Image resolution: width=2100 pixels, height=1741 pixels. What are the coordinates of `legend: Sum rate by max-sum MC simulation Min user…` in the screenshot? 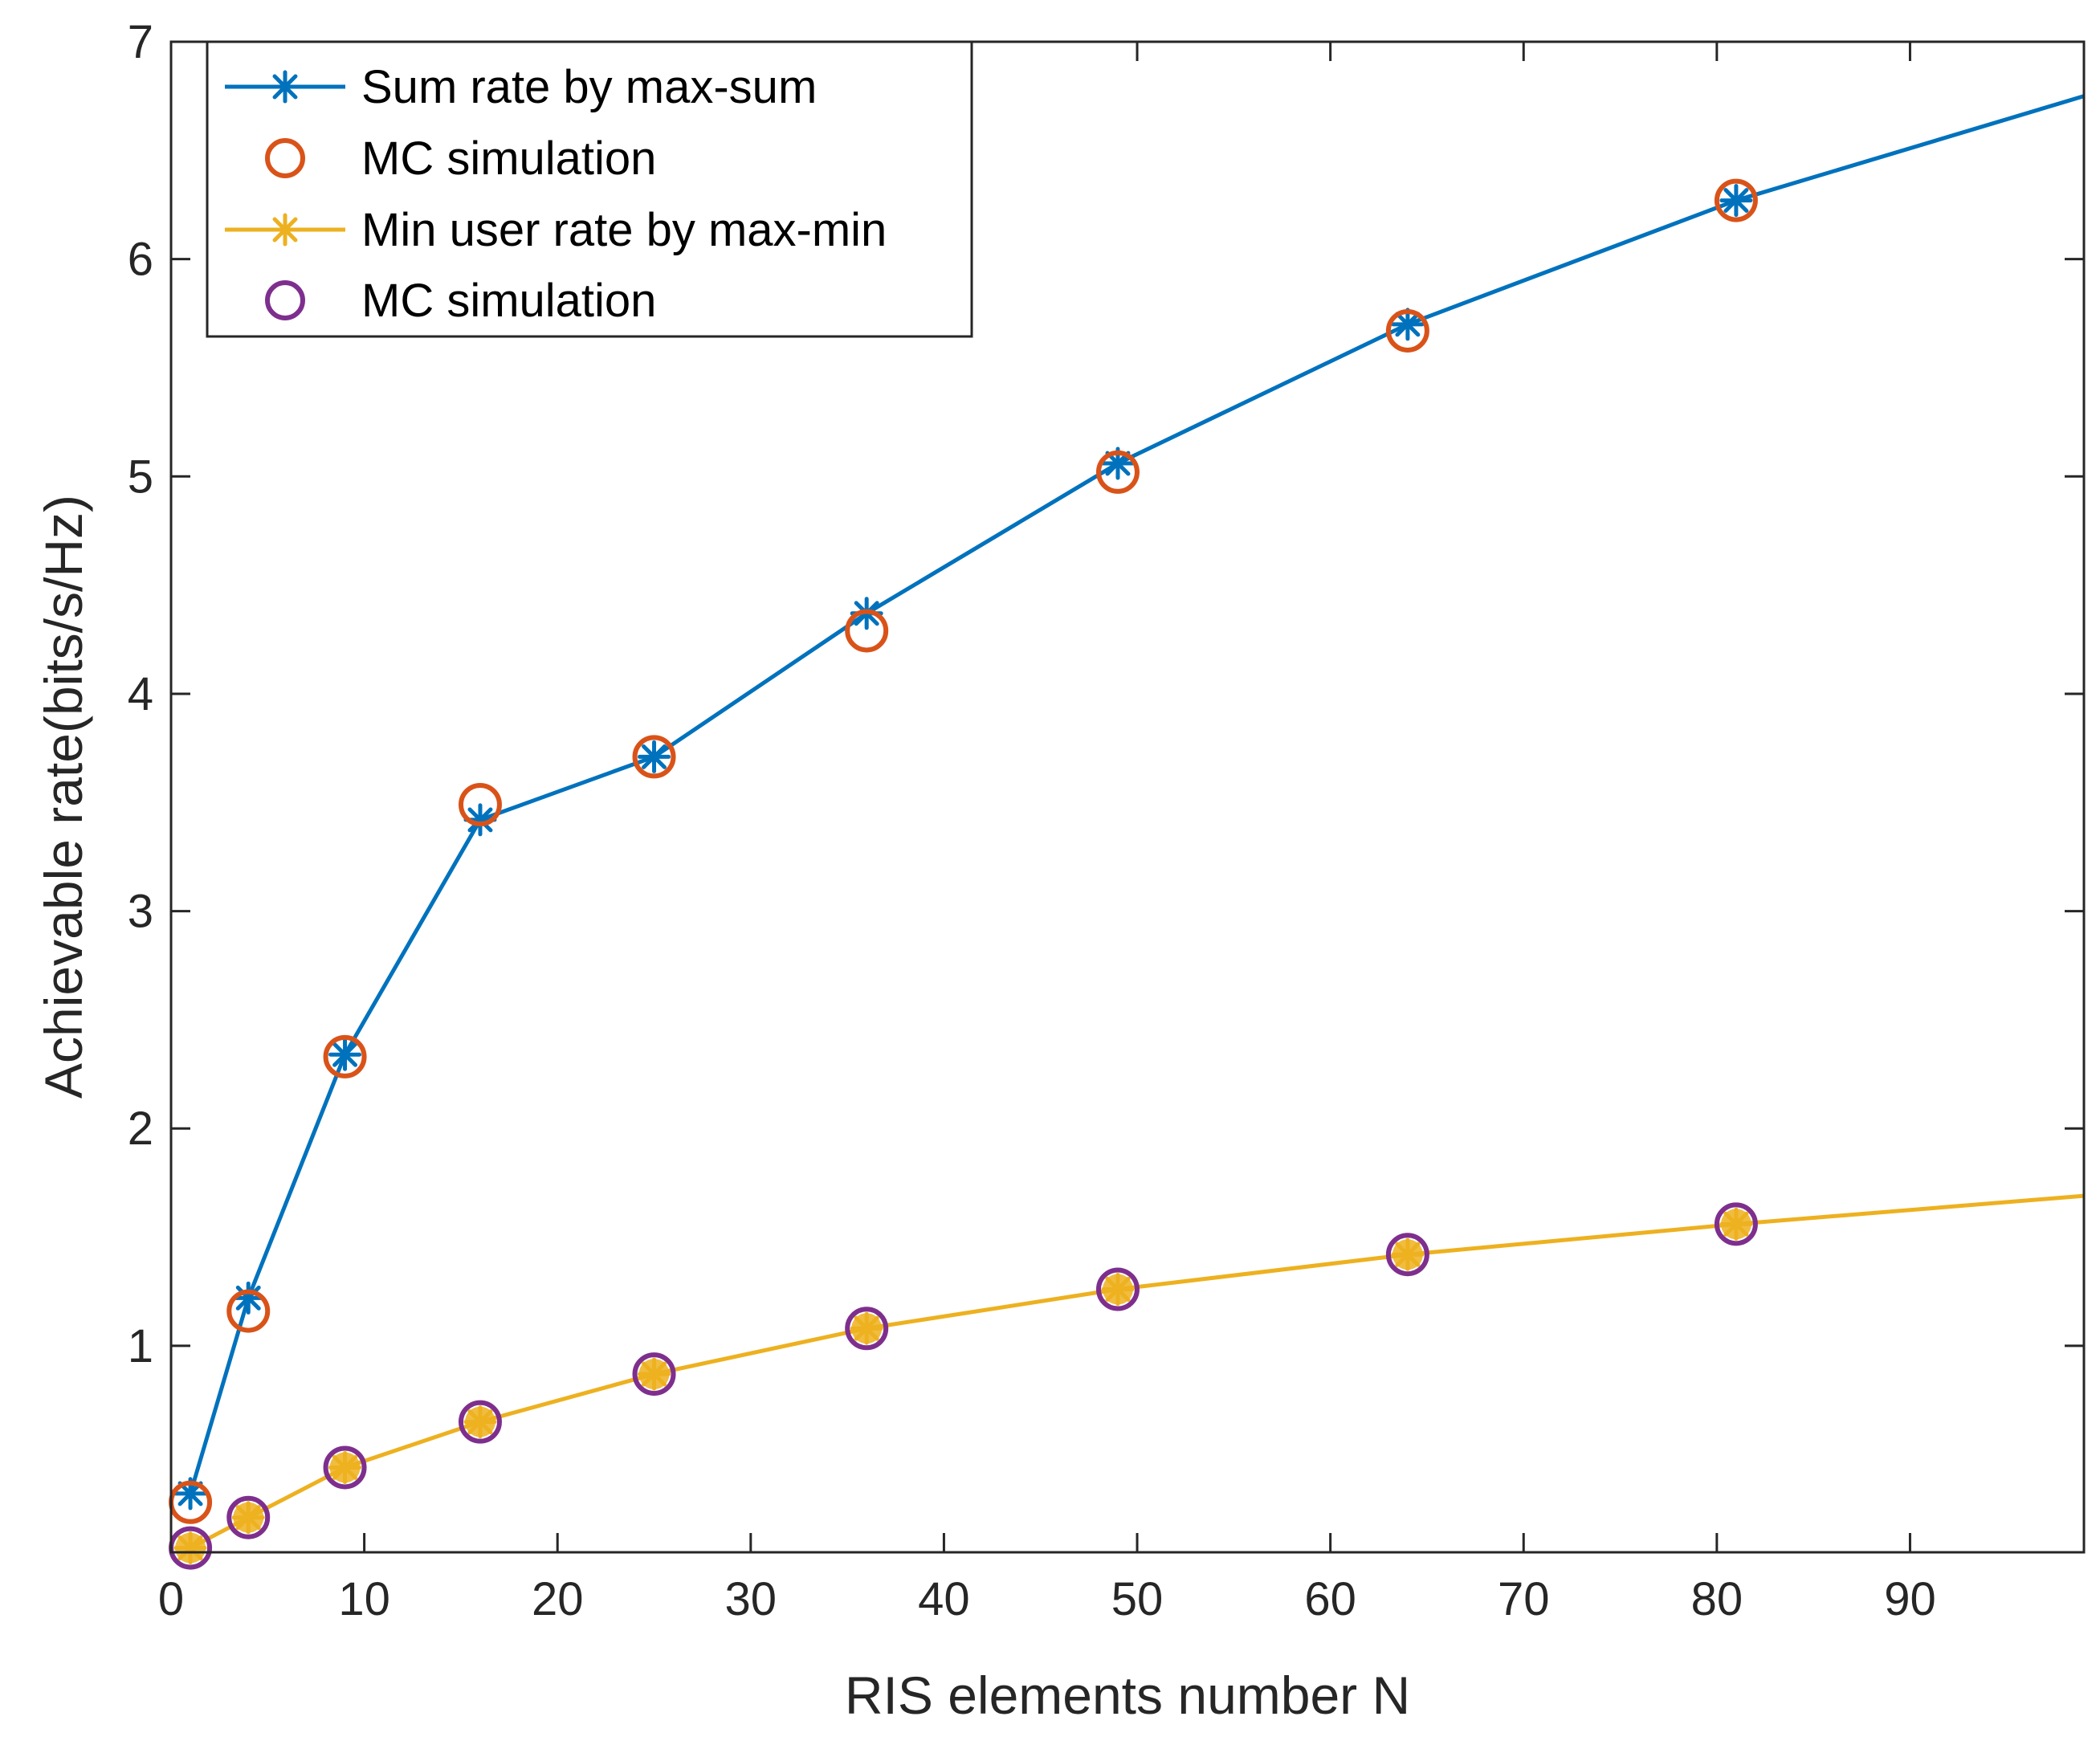 It's located at (589, 189).